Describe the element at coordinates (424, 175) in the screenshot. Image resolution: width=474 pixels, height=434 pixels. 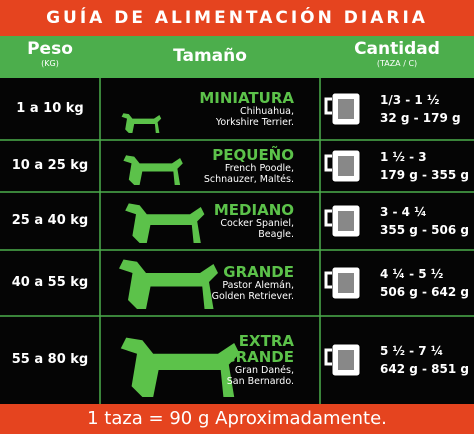
I see `grams: 179 g - 355 g` at that location.